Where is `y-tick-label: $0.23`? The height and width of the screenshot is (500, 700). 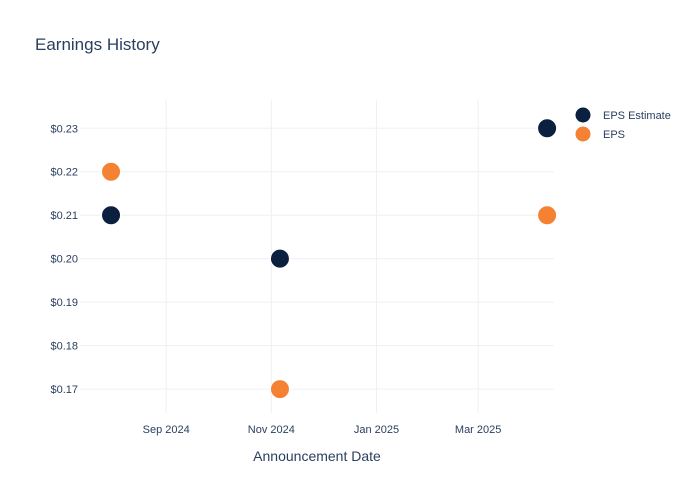 y-tick-label: $0.23 is located at coordinates (64, 129).